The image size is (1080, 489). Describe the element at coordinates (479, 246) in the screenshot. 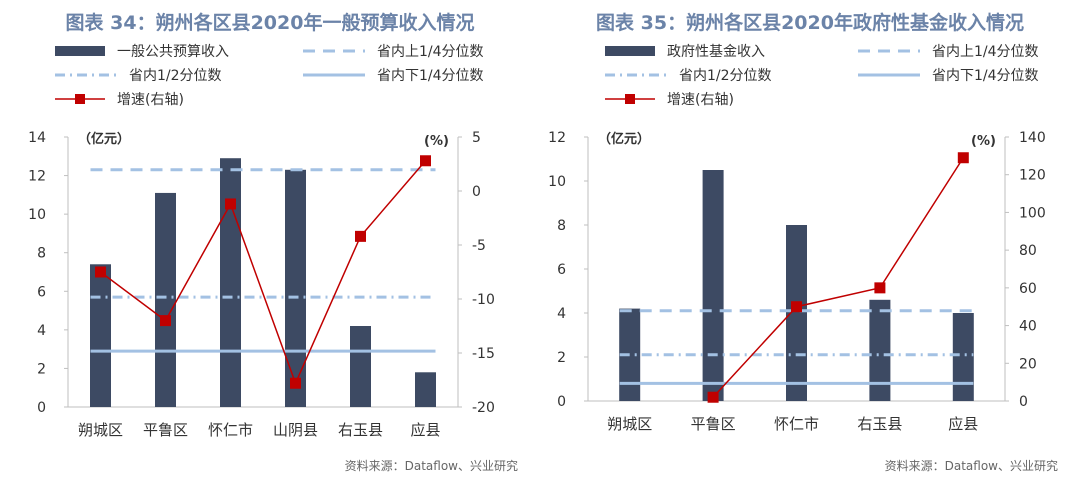

I see `right-tick-label: -5` at that location.